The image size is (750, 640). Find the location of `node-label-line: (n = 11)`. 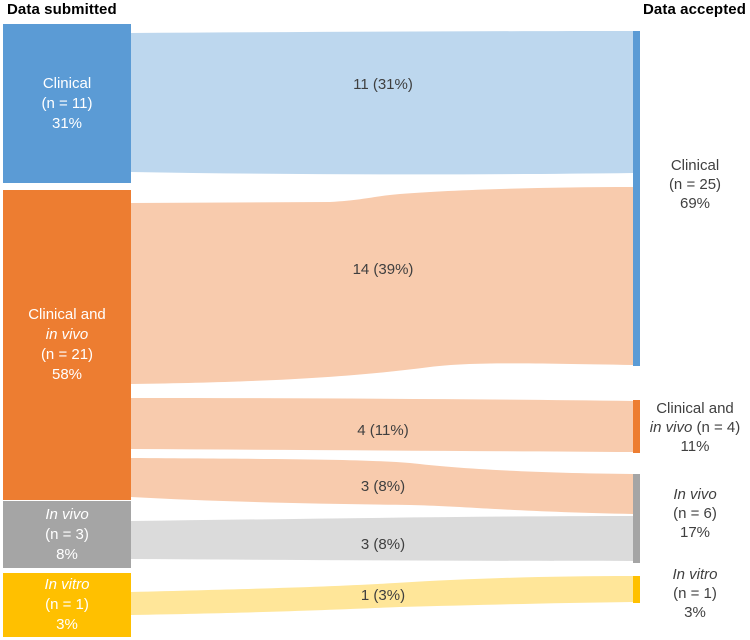

node-label-line: (n = 11) is located at coordinates (67, 103).